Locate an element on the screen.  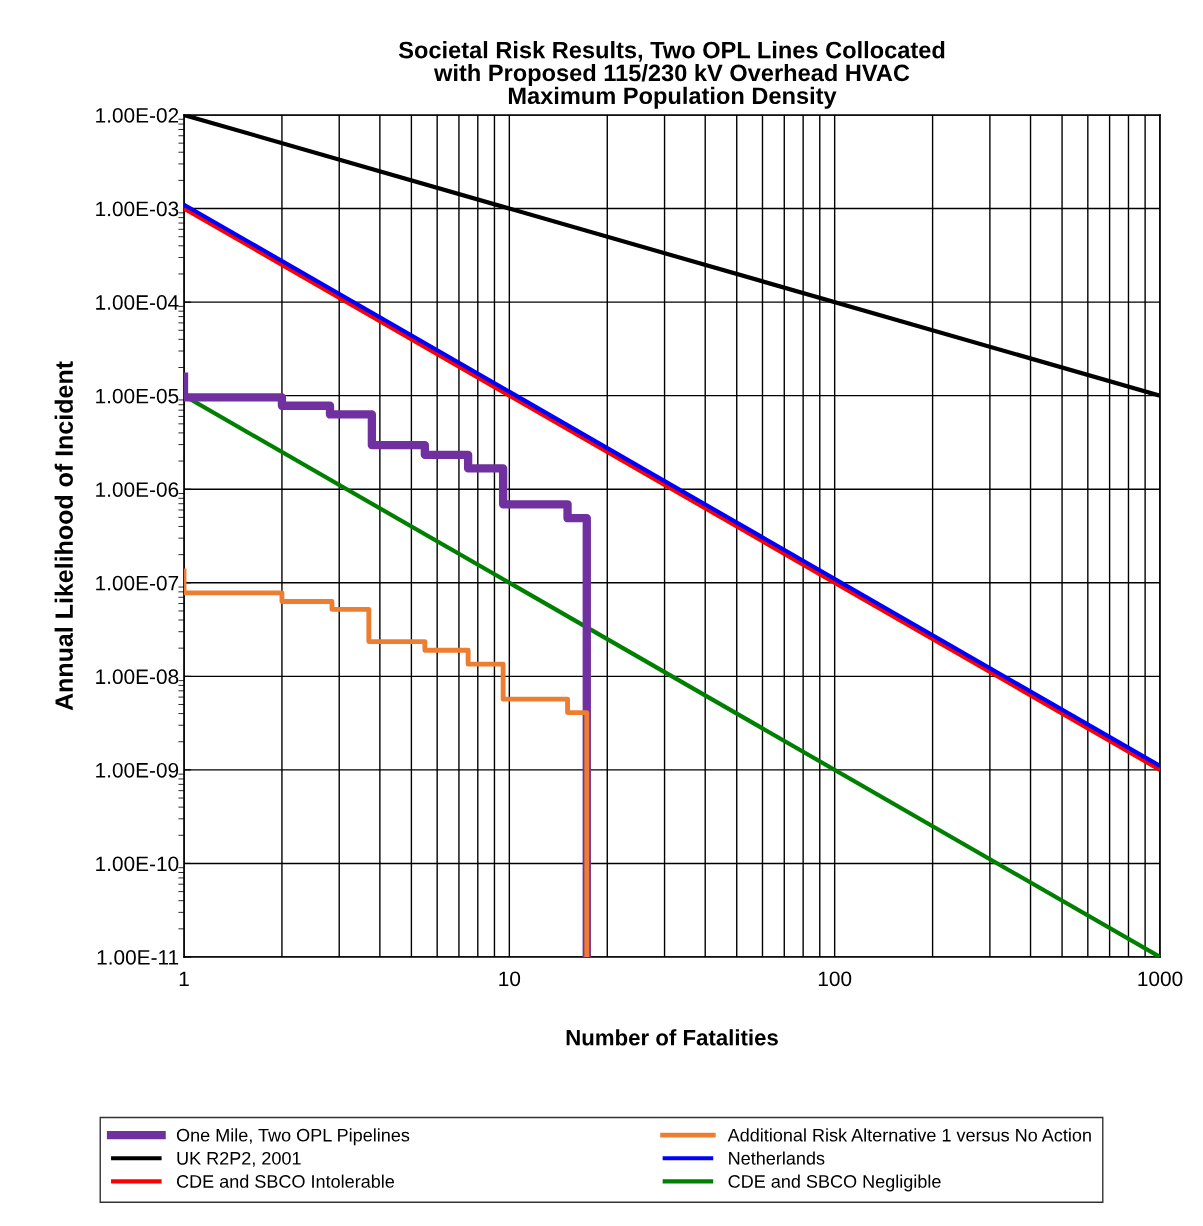
y-tick-label: 1.00E-11 is located at coordinates (138, 957).